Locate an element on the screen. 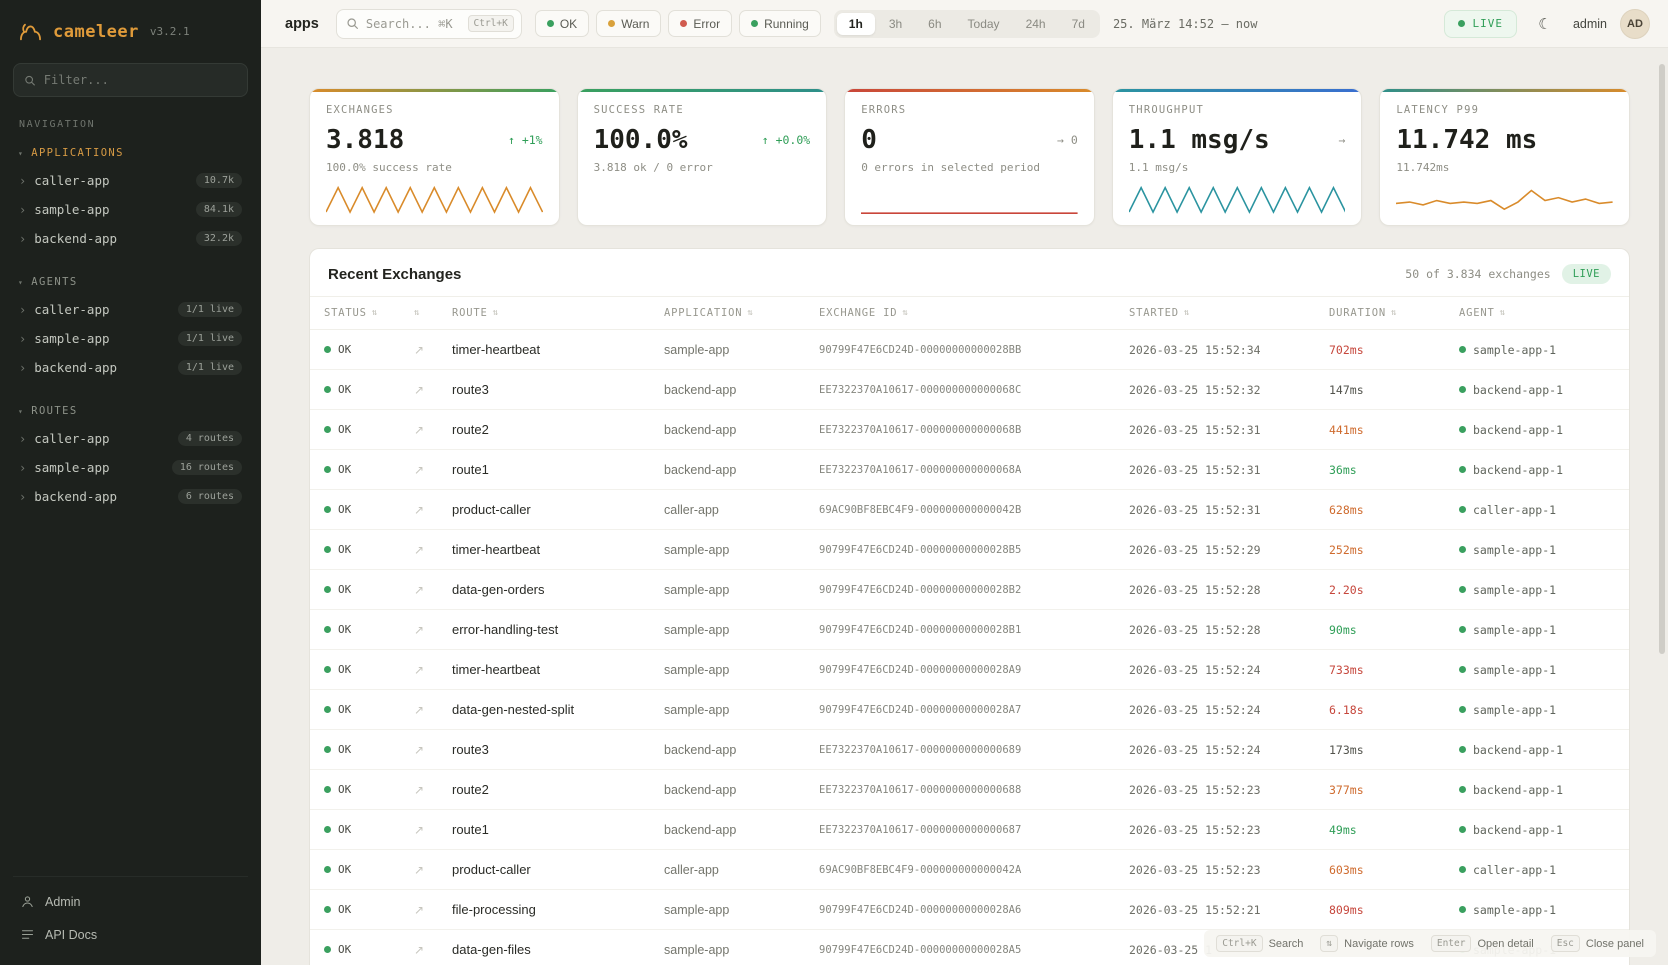 This screenshot has height=965, width=1668. sidebar-item-caller-app: › caller-app 1/1 live is located at coordinates (130, 309).